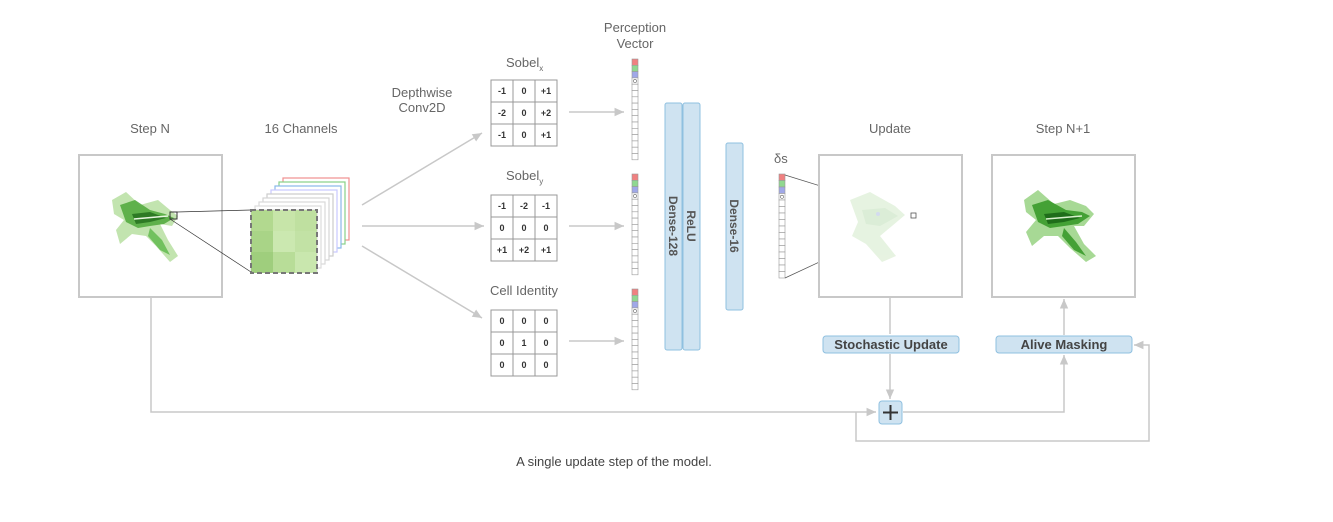 The width and height of the screenshot is (1333, 522). What do you see at coordinates (636, 43) in the screenshot?
I see `perception-label-line2: Vector` at bounding box center [636, 43].